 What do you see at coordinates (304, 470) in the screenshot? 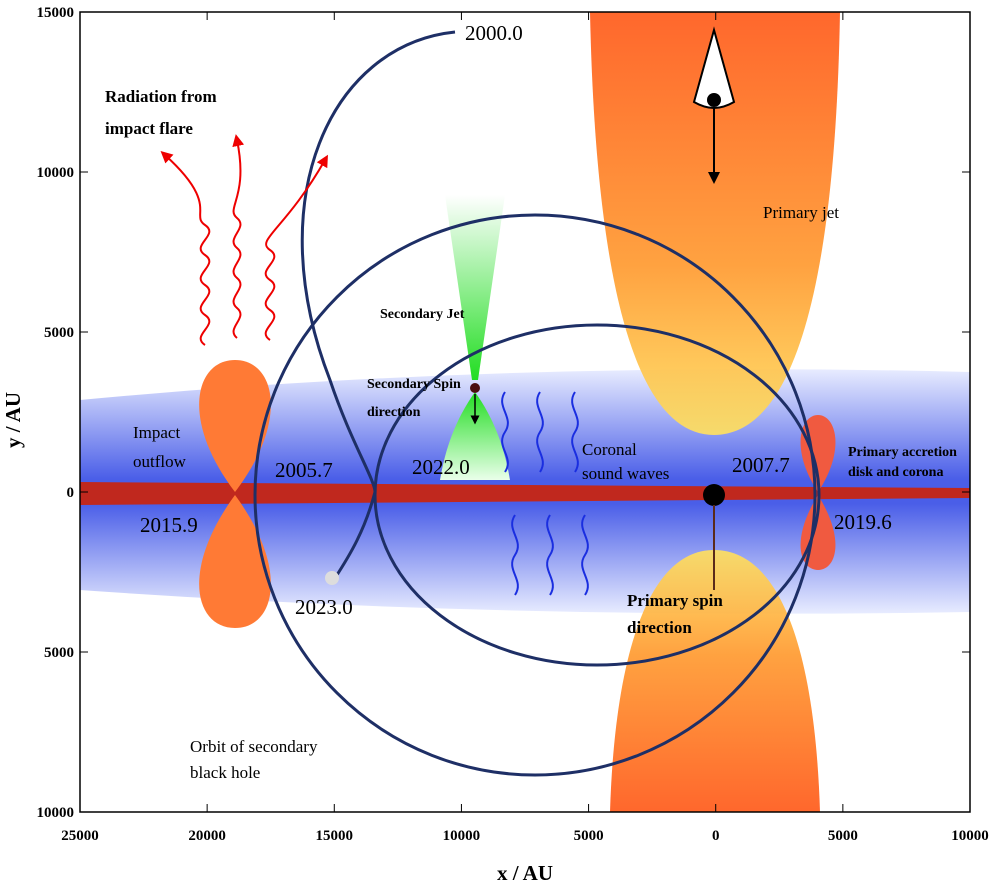
I see `annotation: 2005.7` at bounding box center [304, 470].